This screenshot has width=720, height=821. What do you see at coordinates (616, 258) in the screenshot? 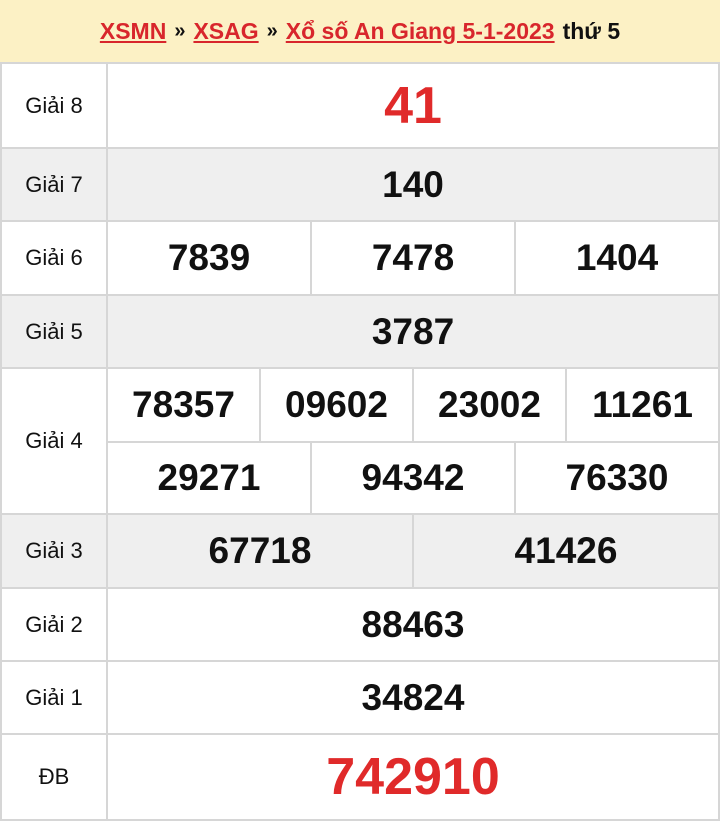
I see `prize-number: 1404` at bounding box center [616, 258].